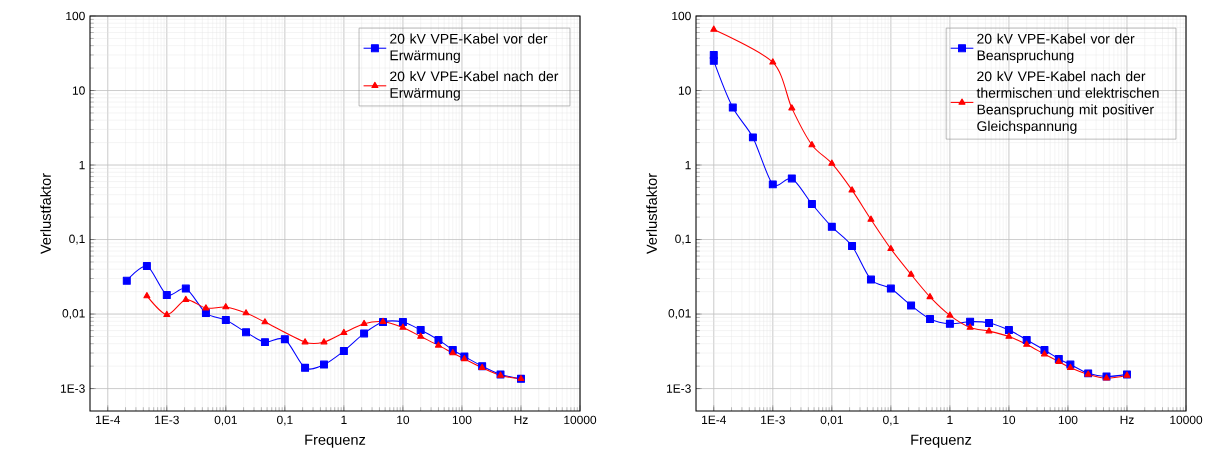  I want to click on legend-label: 20 kV VPE-Kabel vor der Erwärmung, so click(469, 48).